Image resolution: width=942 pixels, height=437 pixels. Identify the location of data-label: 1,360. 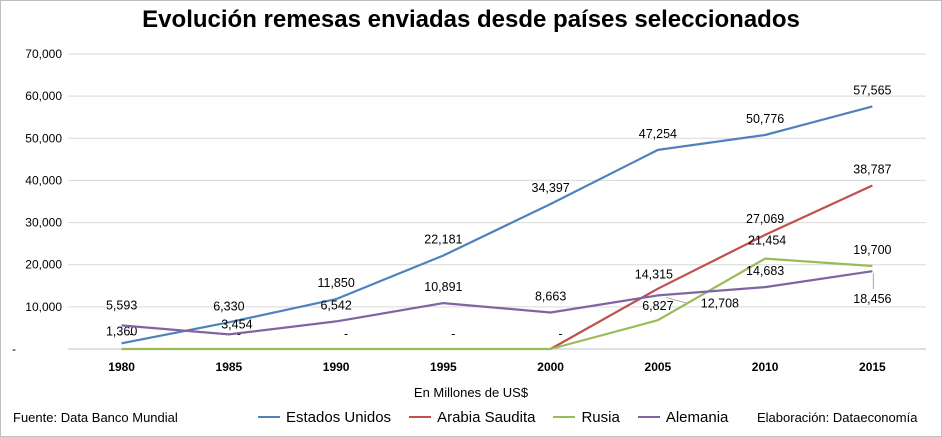
(121, 331).